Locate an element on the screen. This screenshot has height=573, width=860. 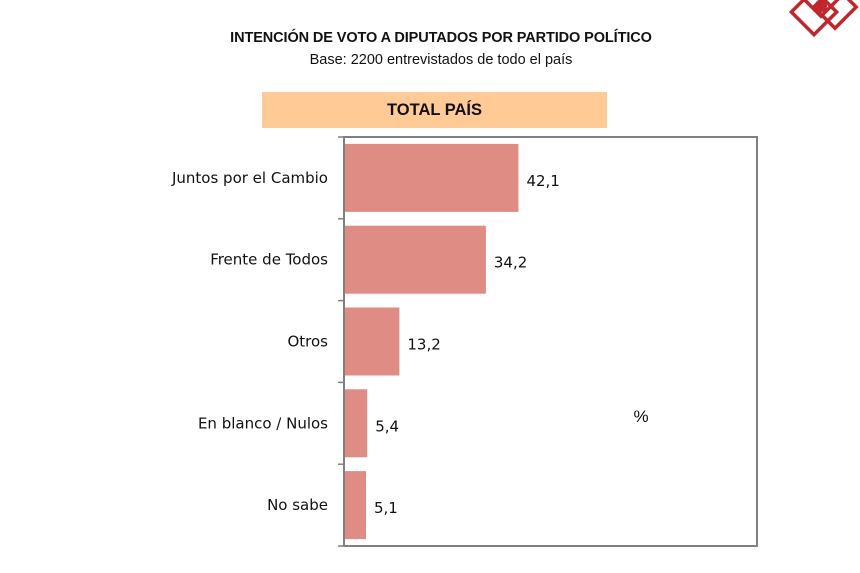
category-label: Otros is located at coordinates (307, 342).